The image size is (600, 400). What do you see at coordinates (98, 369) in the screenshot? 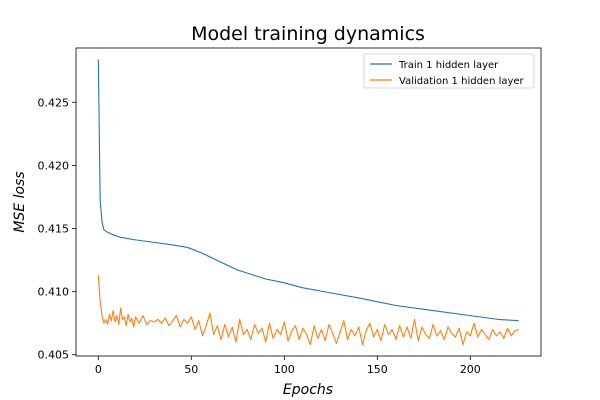
I see `x-tick-label: 0` at bounding box center [98, 369].